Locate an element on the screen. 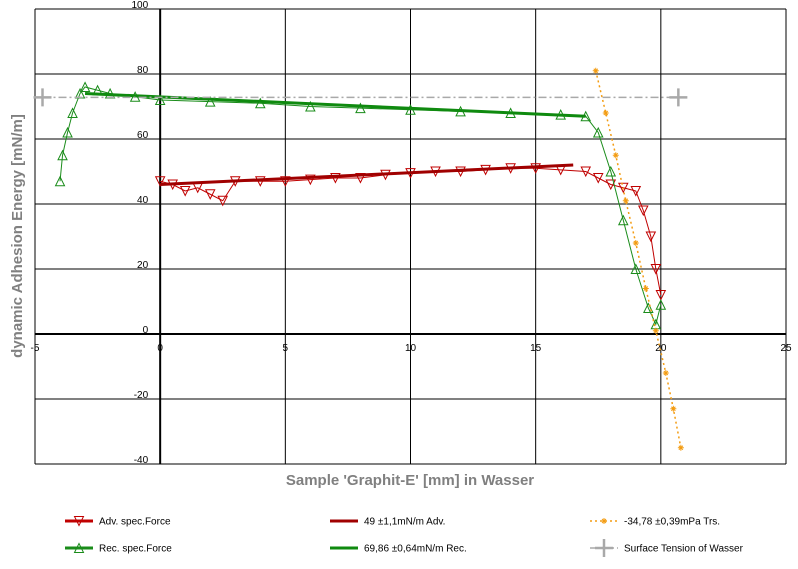 This screenshot has height=569, width=798. y-tick-label: 40 is located at coordinates (143, 200).